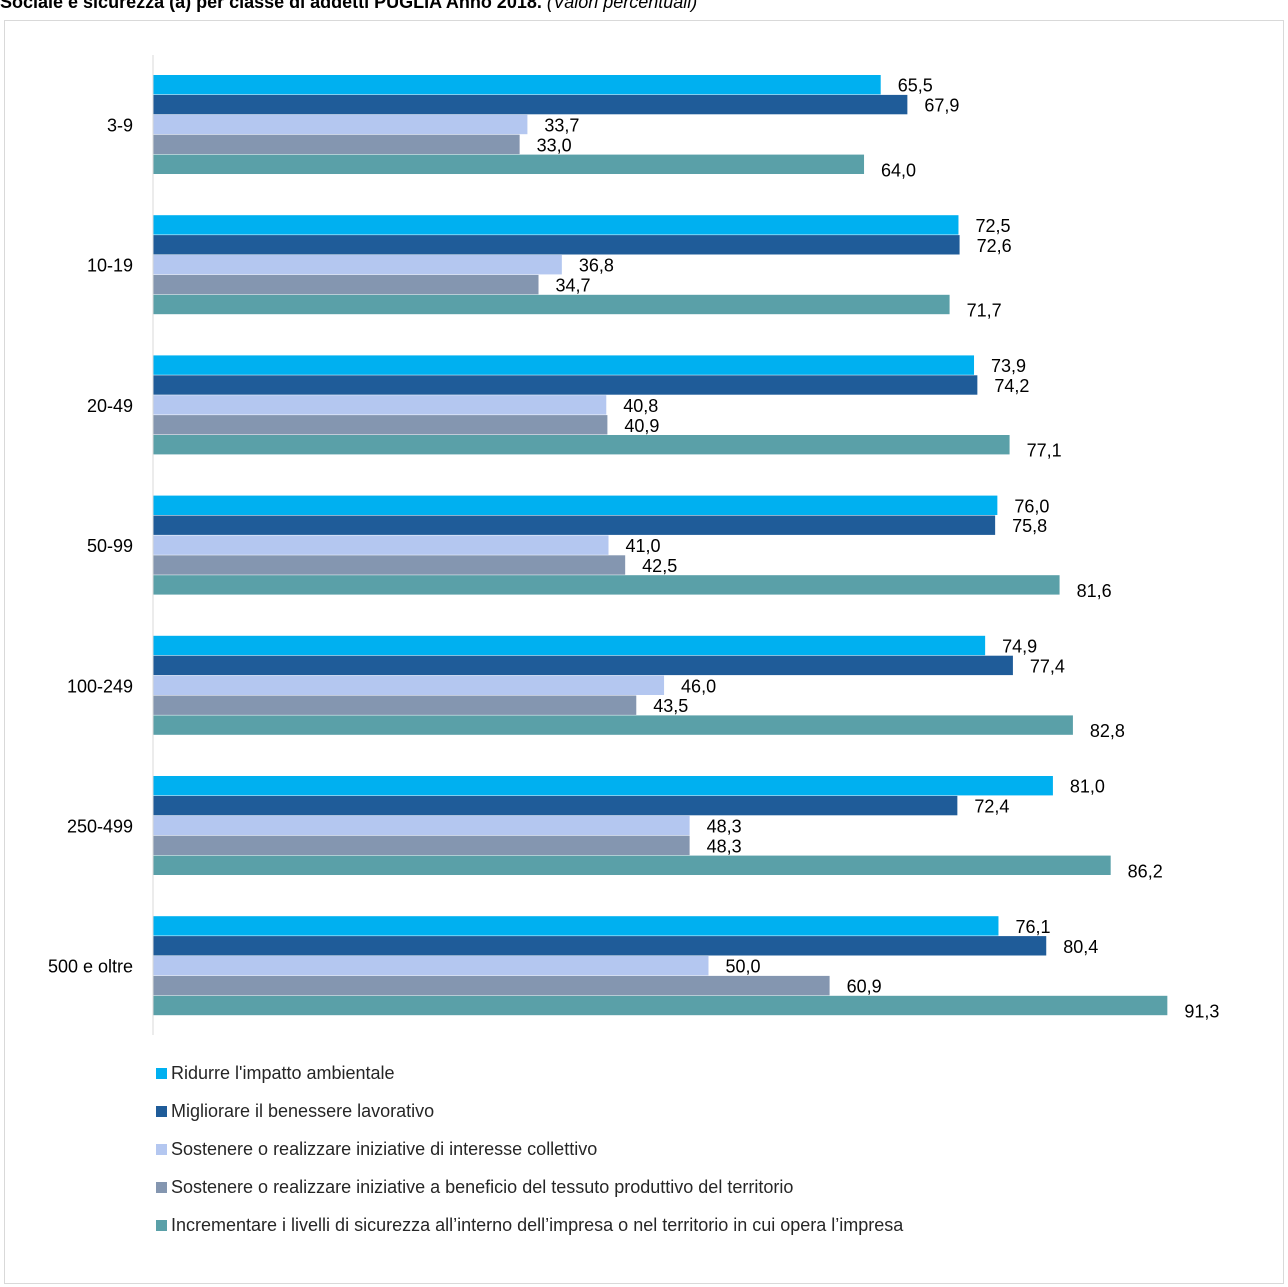  What do you see at coordinates (984, 311) in the screenshot?
I see `data-label: 71,7` at bounding box center [984, 311].